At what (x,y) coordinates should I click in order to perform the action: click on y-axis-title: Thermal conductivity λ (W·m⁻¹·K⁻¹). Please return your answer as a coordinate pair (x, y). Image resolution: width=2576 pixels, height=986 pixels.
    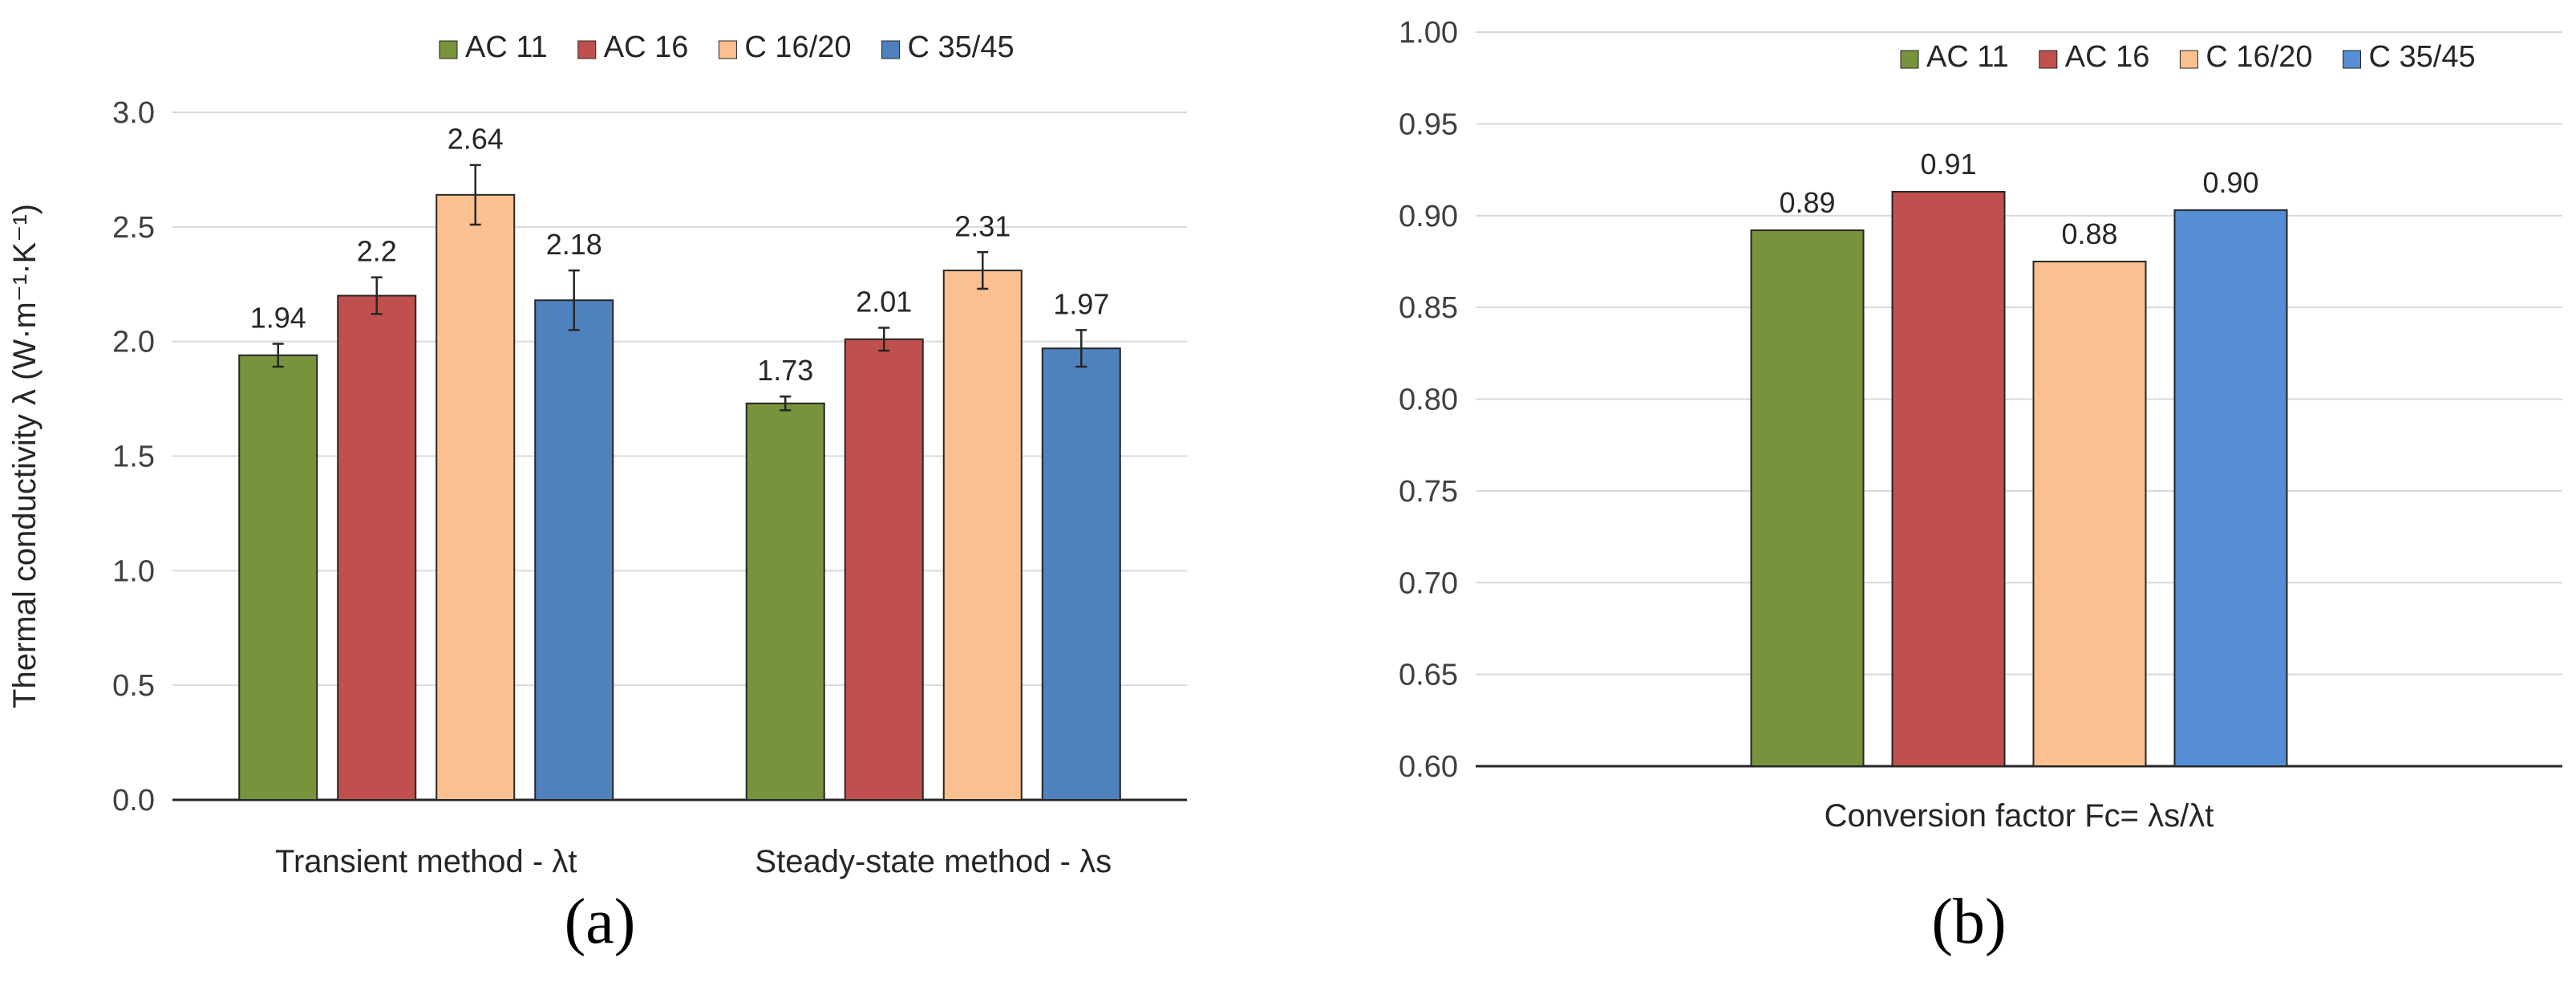
    Looking at the image, I should click on (25, 456).